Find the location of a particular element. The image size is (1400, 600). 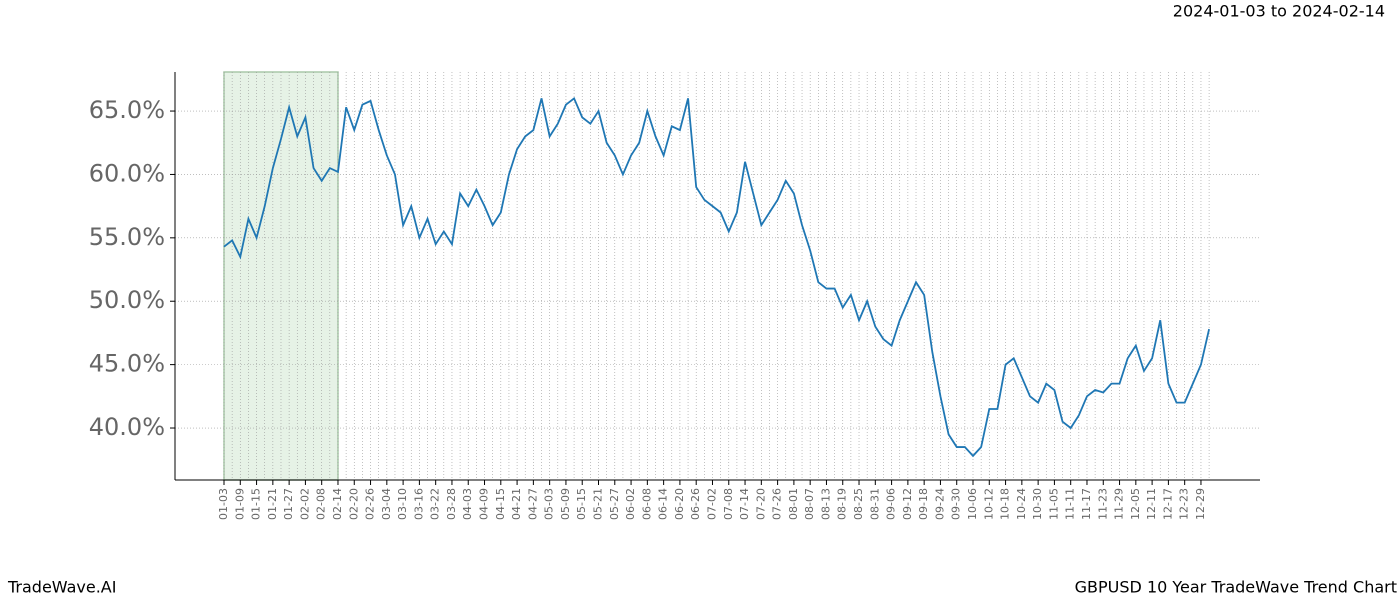

y-tick-label: 40.0% is located at coordinates (127, 427).